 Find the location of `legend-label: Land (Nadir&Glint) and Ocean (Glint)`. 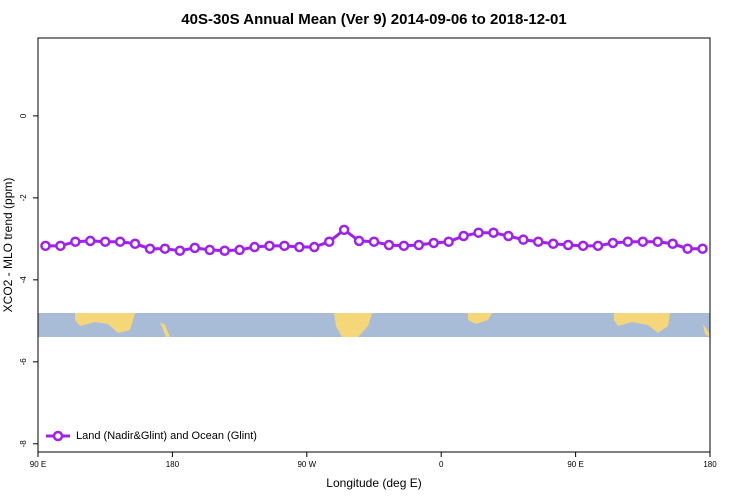

legend-label: Land (Nadir&Glint) and Ocean (Glint) is located at coordinates (166, 436).